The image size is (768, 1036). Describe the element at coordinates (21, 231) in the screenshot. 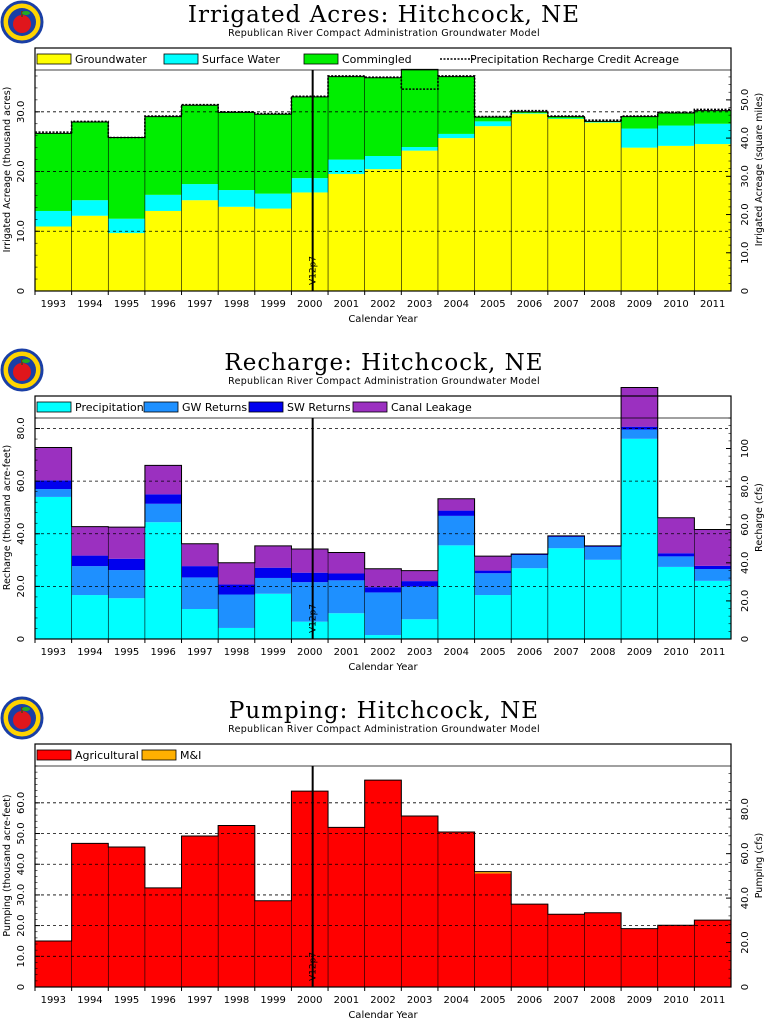

I see `ytick-label: 10.0` at that location.